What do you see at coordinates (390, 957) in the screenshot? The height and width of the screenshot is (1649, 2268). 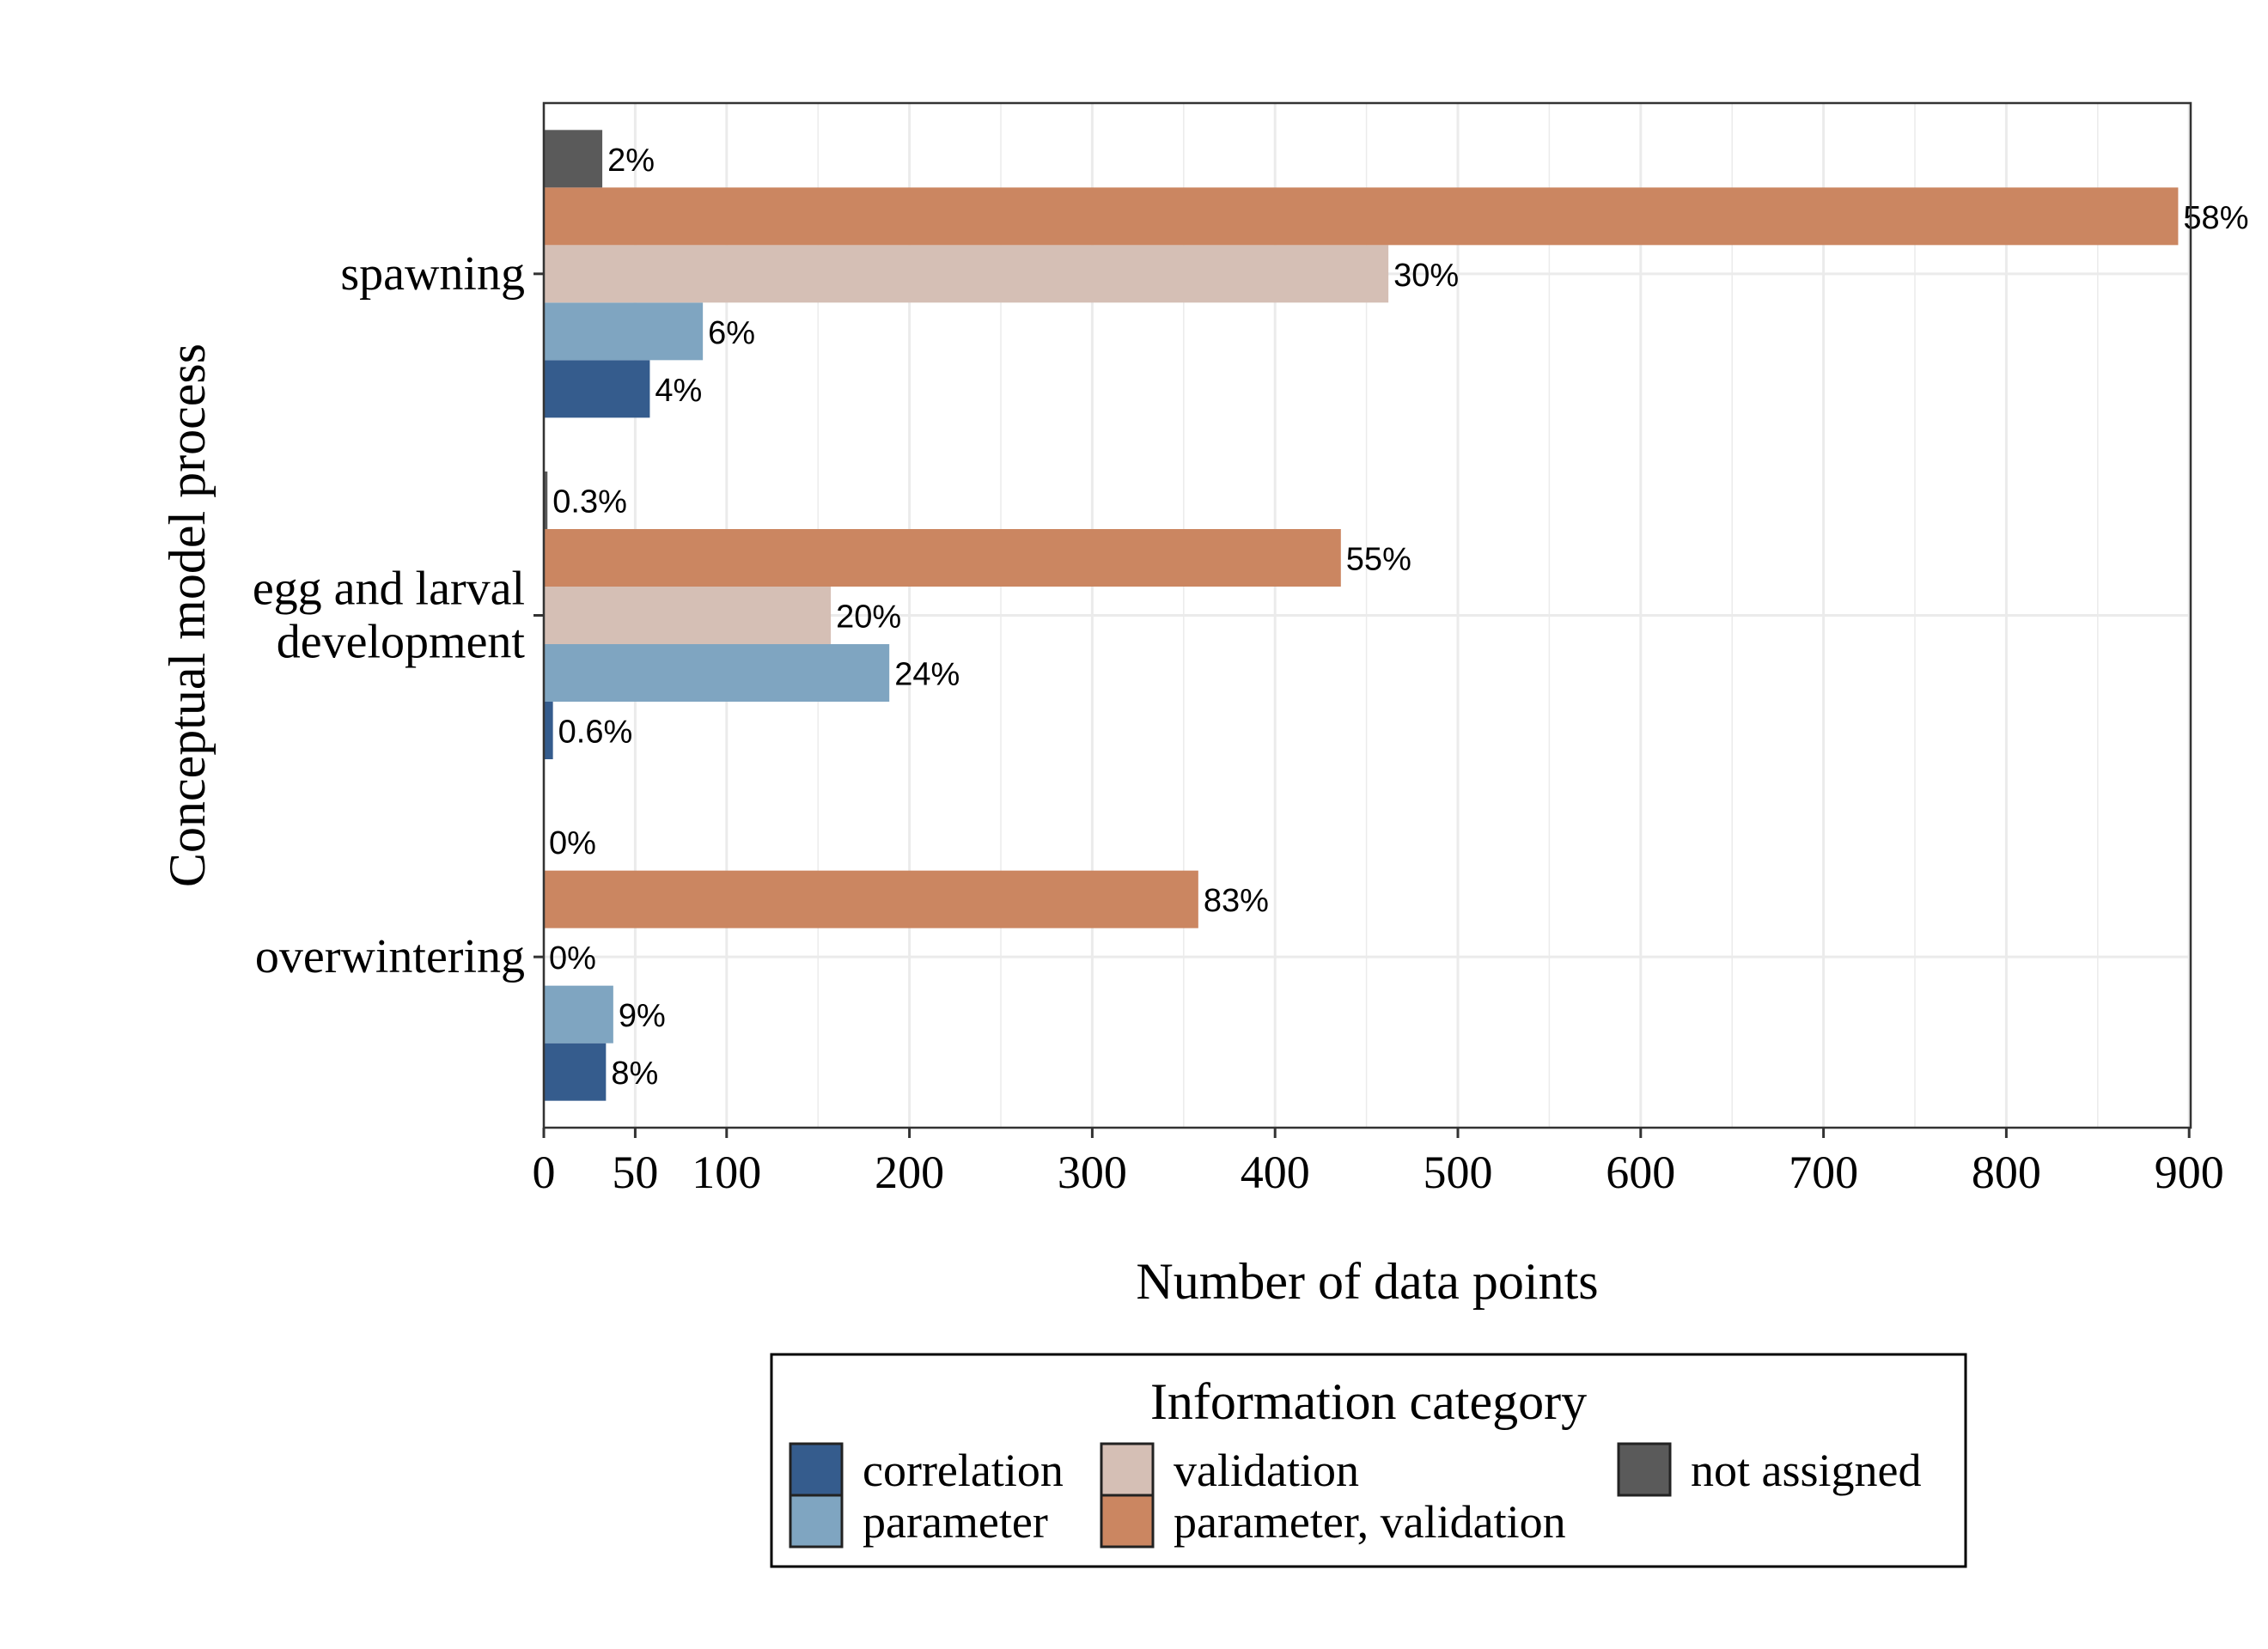 I see `y-tick-label: overwintering` at bounding box center [390, 957].